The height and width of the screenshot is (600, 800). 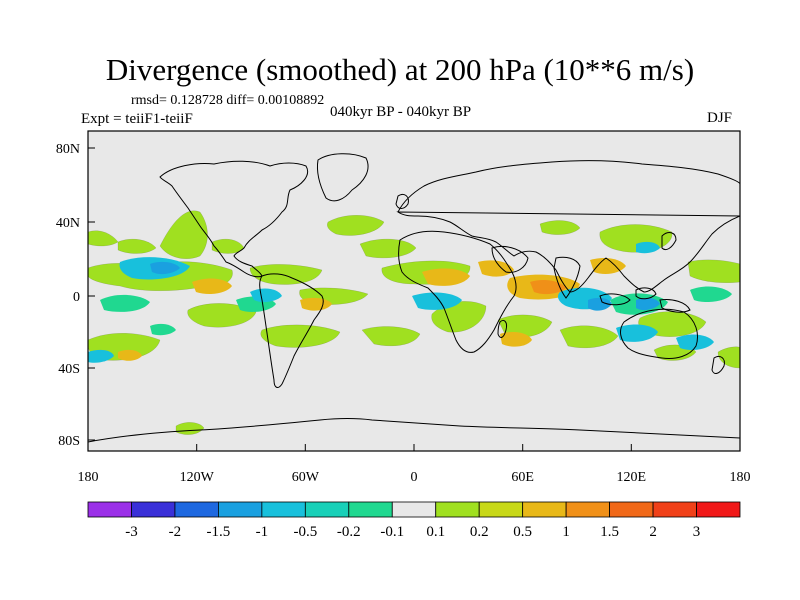 I want to click on lon-tick-label: 120W, so click(x=197, y=477).